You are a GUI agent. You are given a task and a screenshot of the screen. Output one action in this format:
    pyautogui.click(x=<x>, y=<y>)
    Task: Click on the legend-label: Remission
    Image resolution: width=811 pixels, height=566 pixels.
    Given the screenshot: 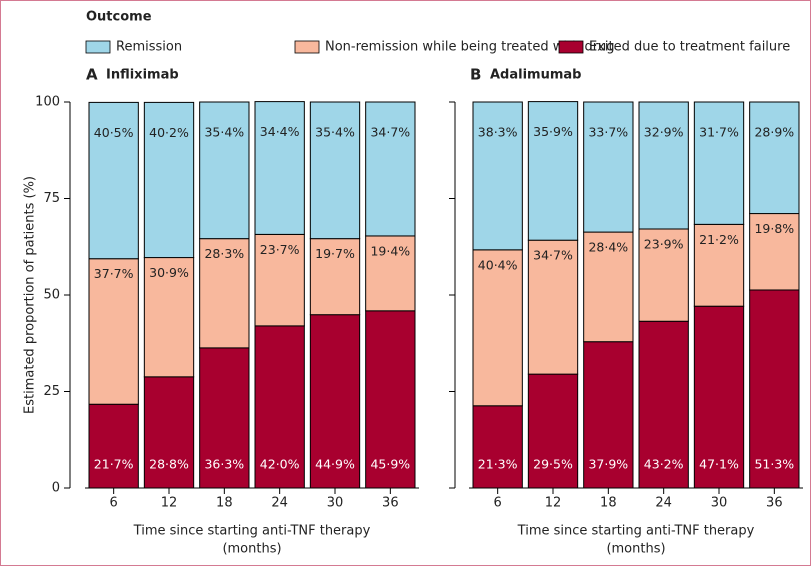 What is the action you would take?
    pyautogui.click(x=149, y=47)
    